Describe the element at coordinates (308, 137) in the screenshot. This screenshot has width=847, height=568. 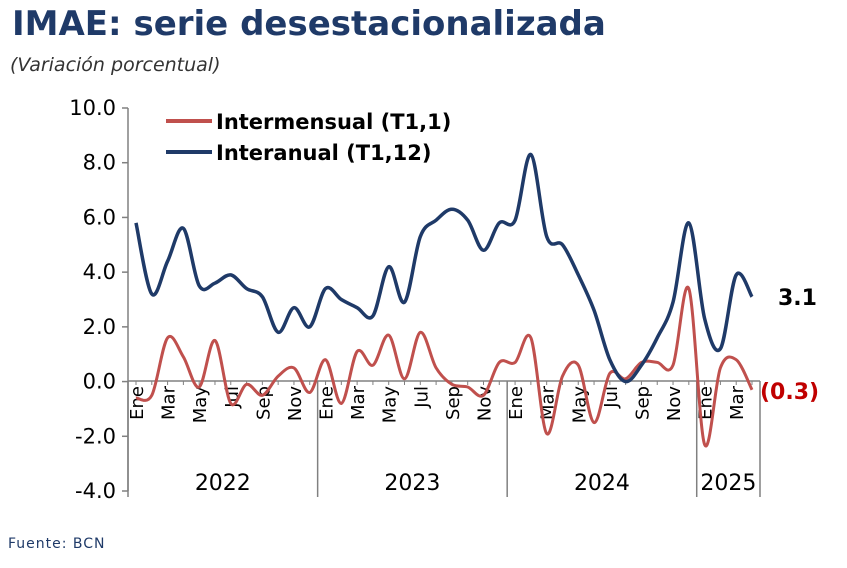
I see `chart-legend: Intermensual (T1,1) Interanual (T1,12)` at that location.